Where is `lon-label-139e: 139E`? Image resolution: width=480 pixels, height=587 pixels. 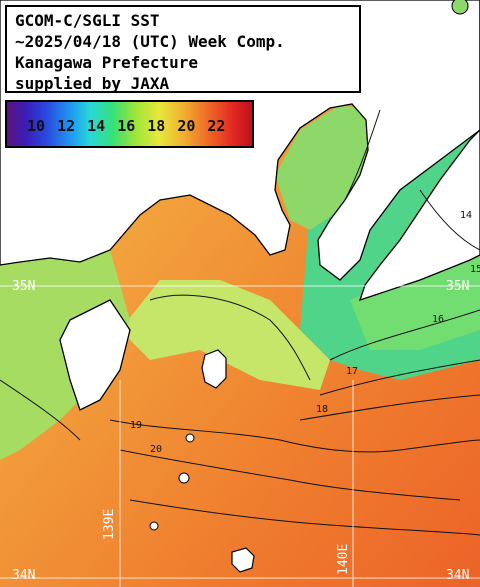
lon-label-139e: 139E is located at coordinates (109, 524).